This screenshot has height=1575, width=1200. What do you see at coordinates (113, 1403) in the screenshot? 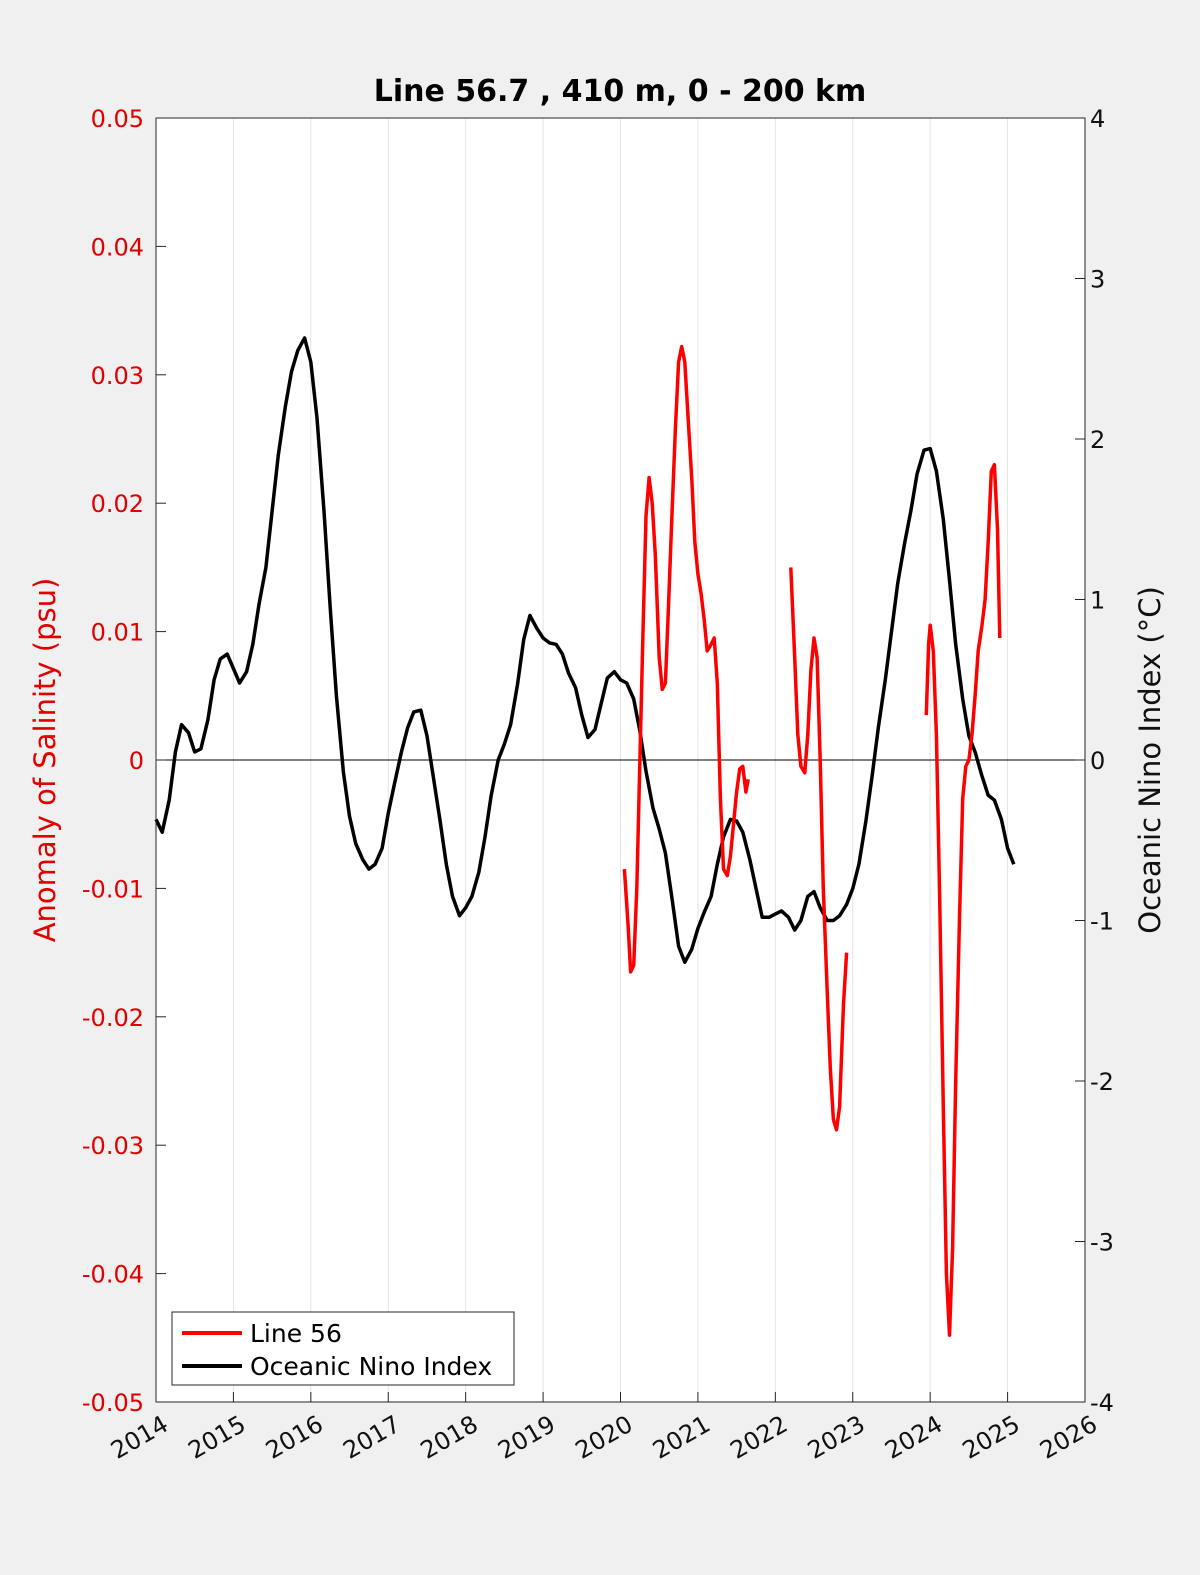
I see `y-tick-label--0.05: -0.05` at bounding box center [113, 1403].